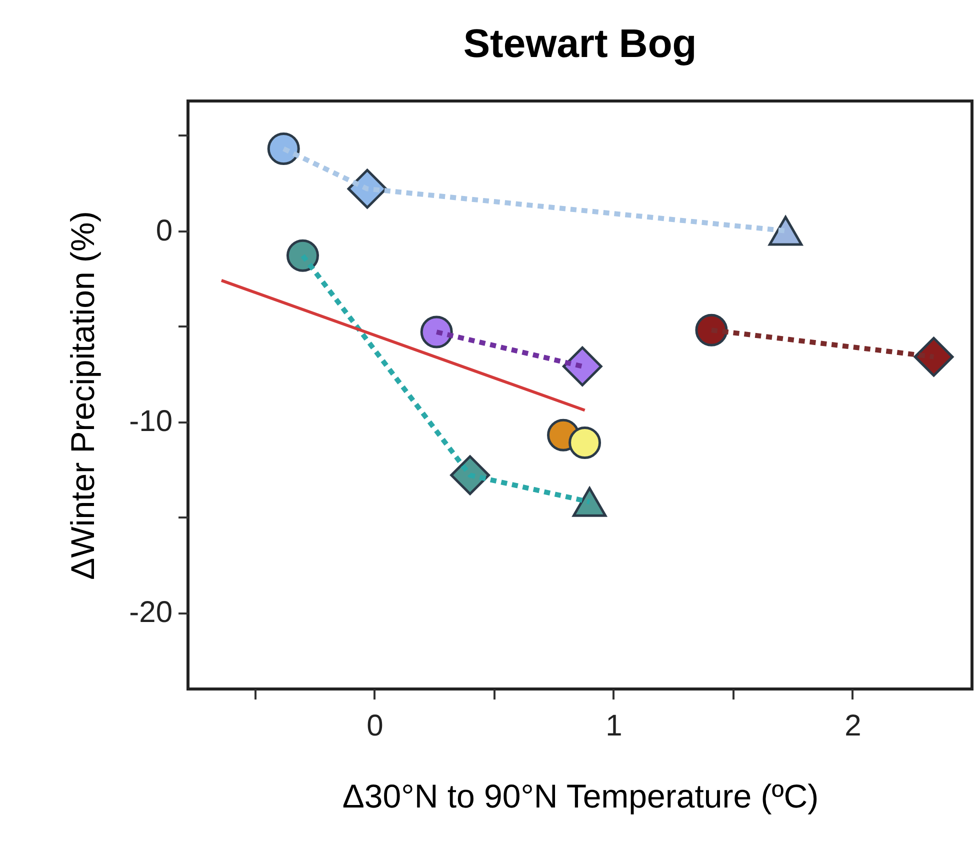 The width and height of the screenshot is (976, 845). What do you see at coordinates (164, 231) in the screenshot?
I see `y-tick-label: 0` at bounding box center [164, 231].